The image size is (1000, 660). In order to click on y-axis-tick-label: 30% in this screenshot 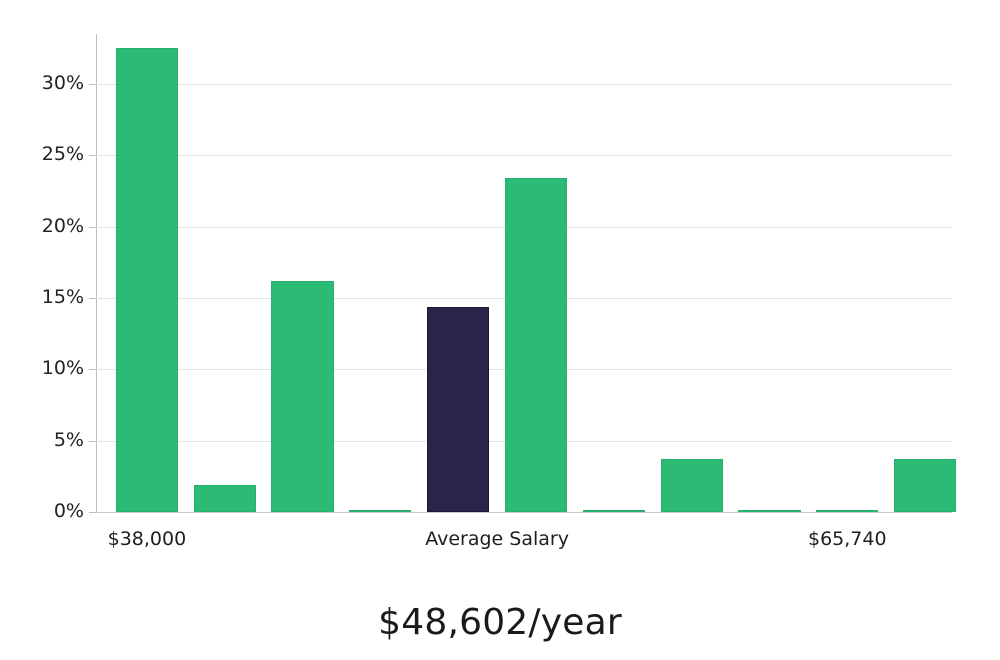, I will do `click(62, 82)`.